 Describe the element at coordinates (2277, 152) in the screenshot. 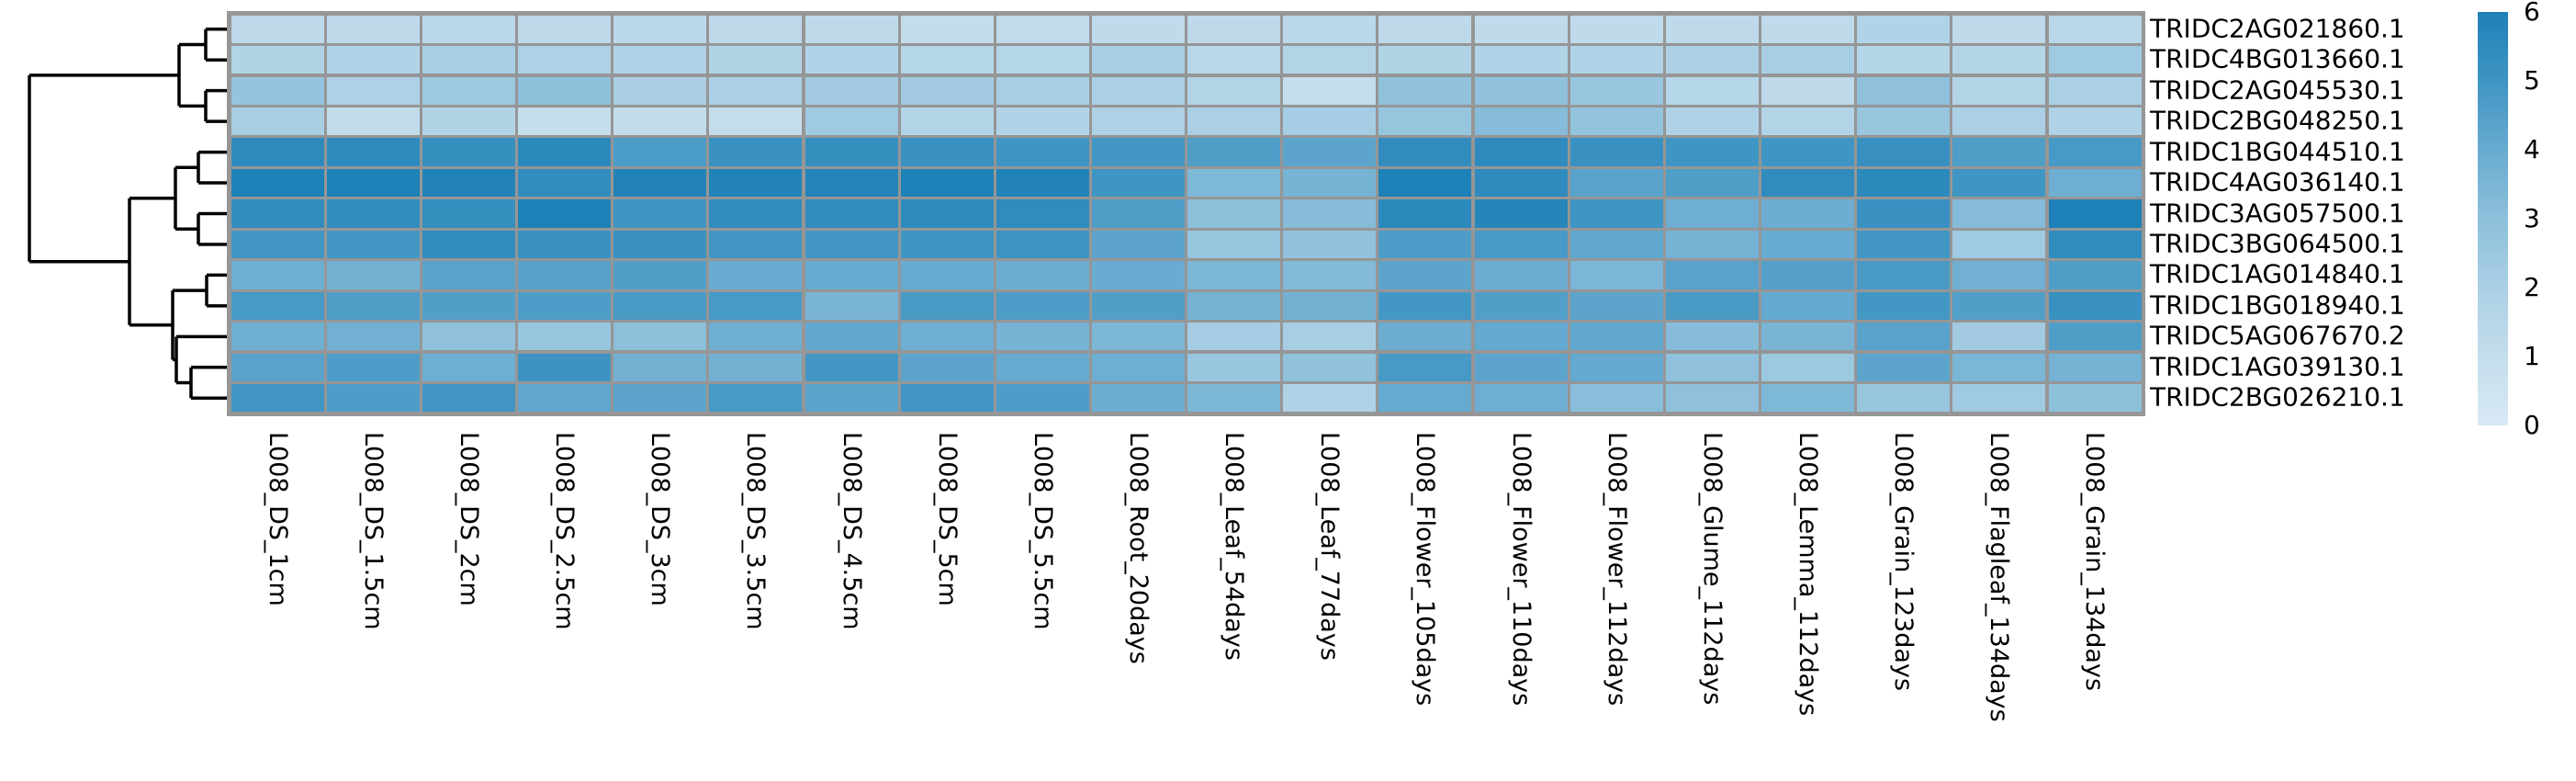

I see `row-label: TRIDC1BG044510.1` at that location.